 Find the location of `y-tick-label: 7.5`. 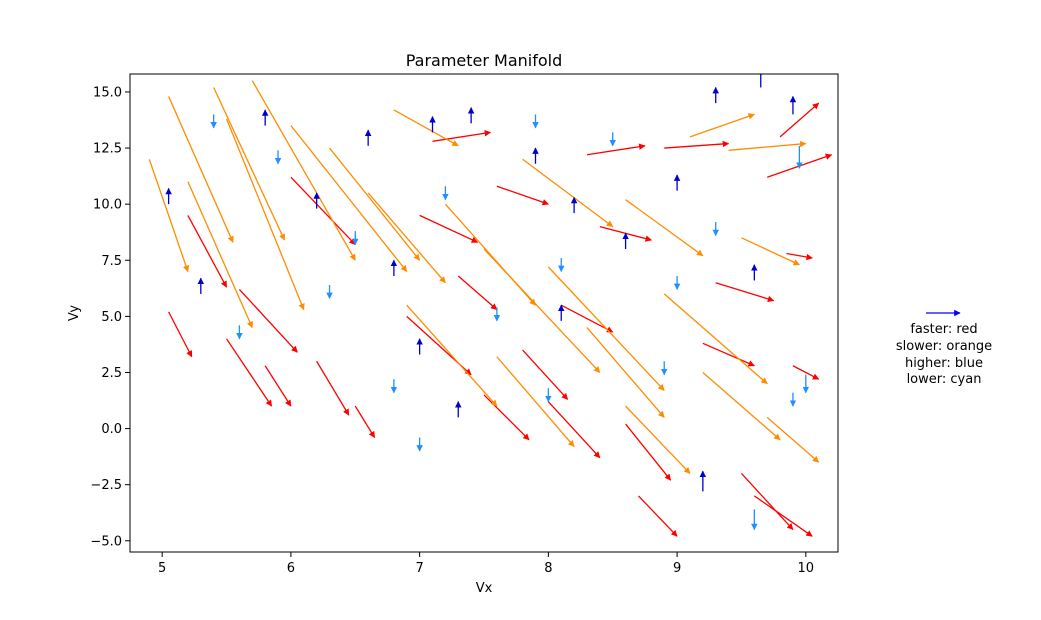

y-tick-label: 7.5 is located at coordinates (111, 261).